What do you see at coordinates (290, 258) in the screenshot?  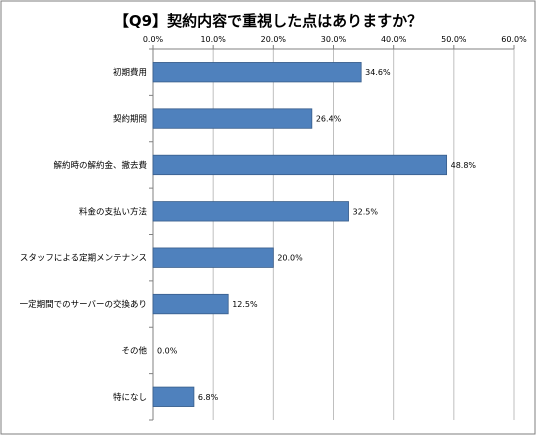 I see `data-label: 20.0%` at bounding box center [290, 258].